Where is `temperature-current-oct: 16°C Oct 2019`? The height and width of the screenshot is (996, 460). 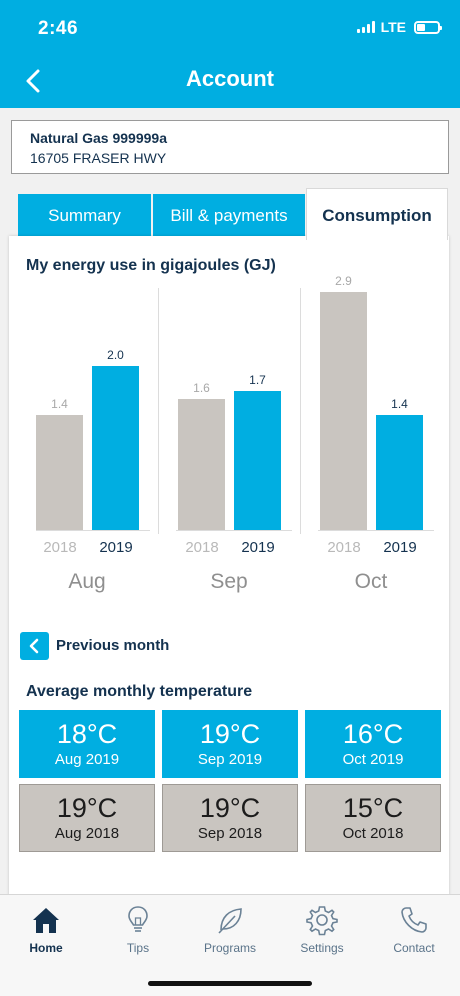
temperature-current-oct: 16°C Oct 2019 is located at coordinates (373, 744).